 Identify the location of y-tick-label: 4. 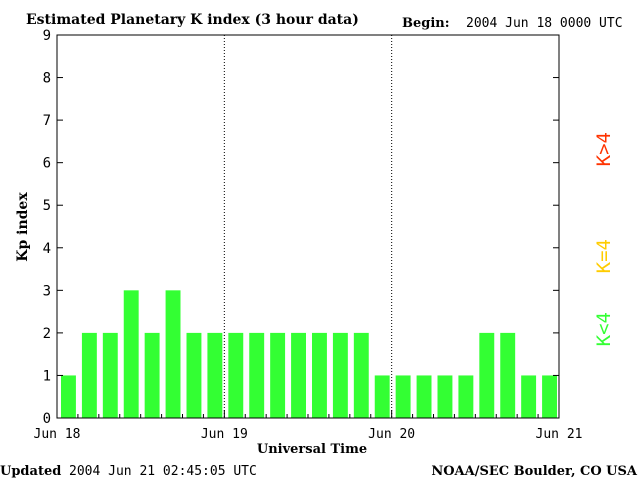
(47, 249).